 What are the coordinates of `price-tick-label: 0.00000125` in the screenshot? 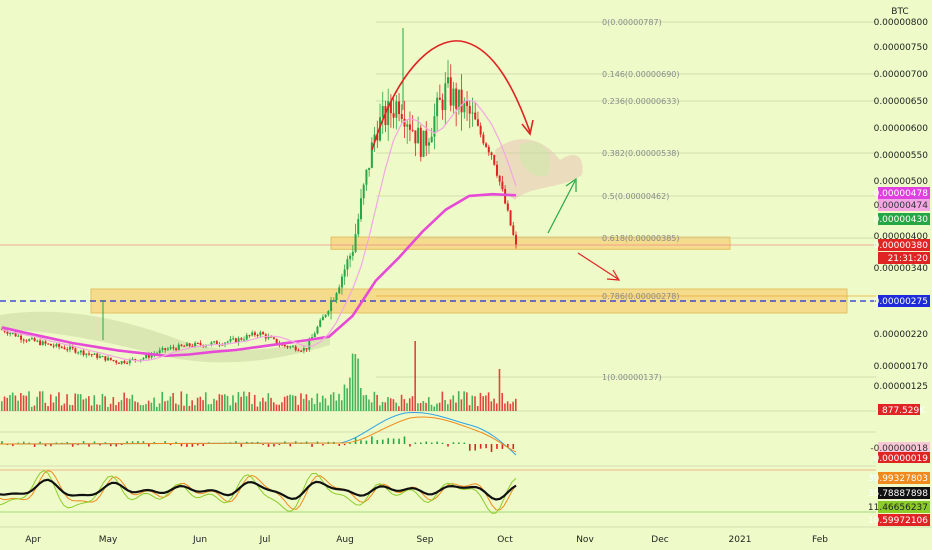 It's located at (901, 387).